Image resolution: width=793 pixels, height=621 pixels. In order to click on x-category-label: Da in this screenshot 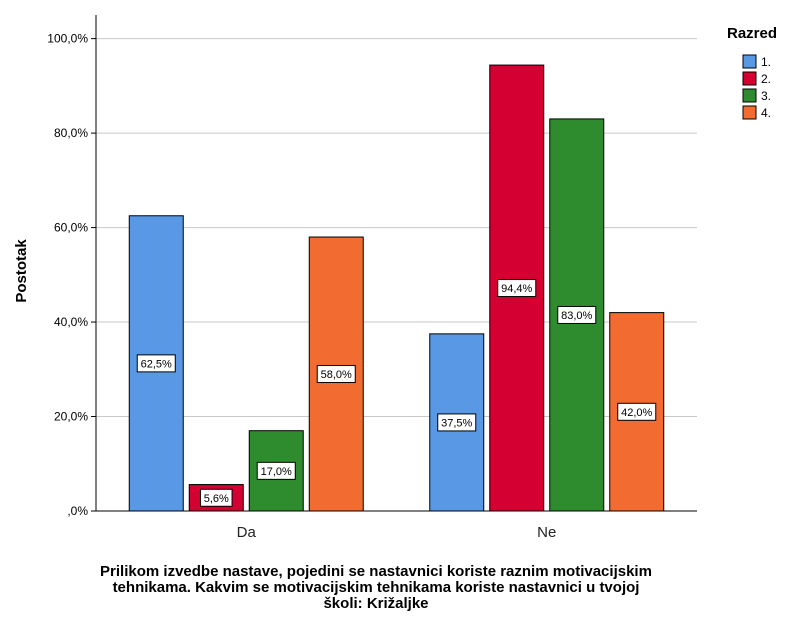, I will do `click(247, 532)`.